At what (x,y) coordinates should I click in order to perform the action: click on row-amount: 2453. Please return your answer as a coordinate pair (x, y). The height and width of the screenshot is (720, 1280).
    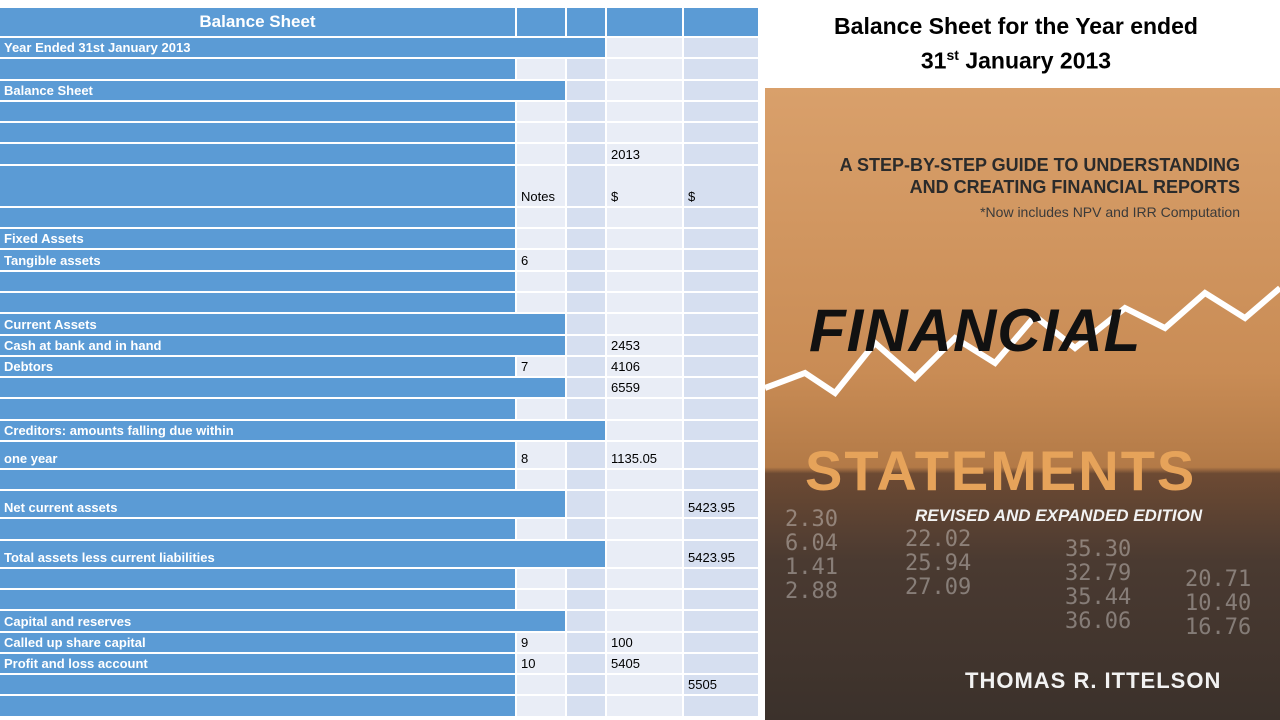
    Looking at the image, I should click on (645, 346).